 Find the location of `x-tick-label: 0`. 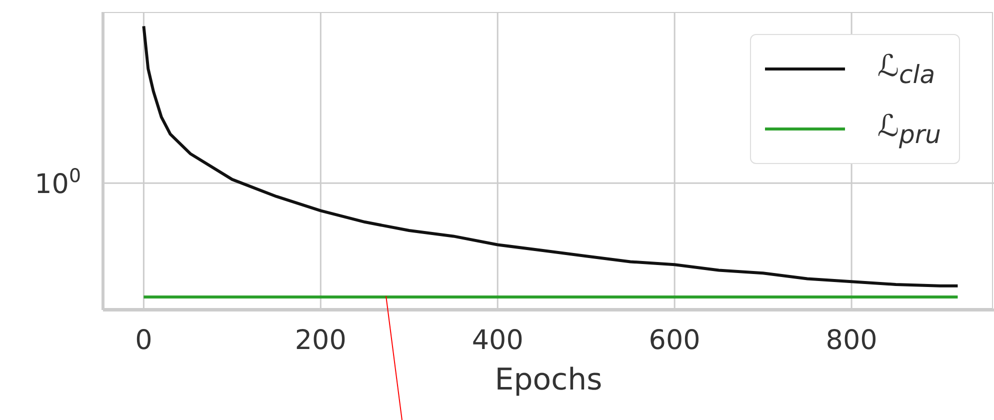

x-tick-label: 0 is located at coordinates (143, 340).